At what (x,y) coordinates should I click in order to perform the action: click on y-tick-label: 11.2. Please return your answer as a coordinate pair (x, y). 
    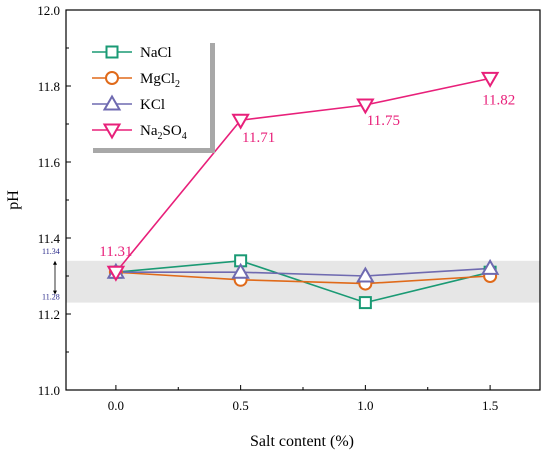
    Looking at the image, I should click on (49, 314).